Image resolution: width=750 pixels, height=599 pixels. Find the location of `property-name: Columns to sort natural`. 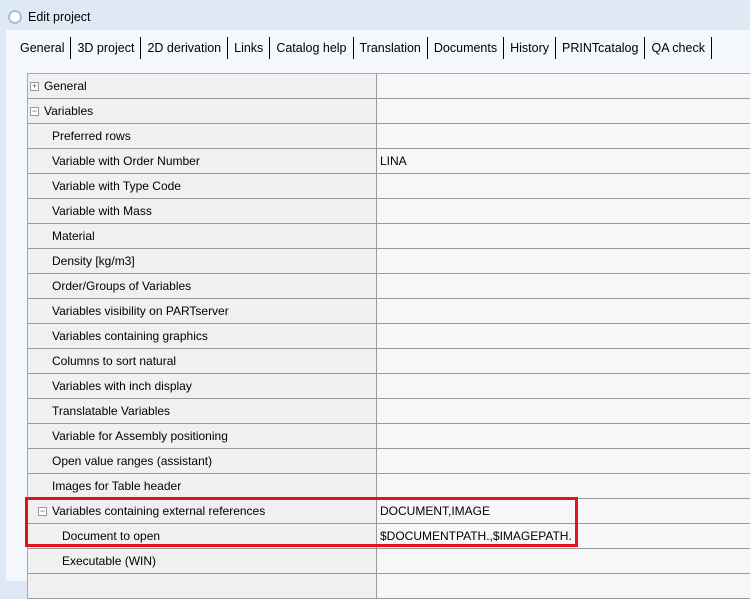

property-name: Columns to sort natural is located at coordinates (202, 361).